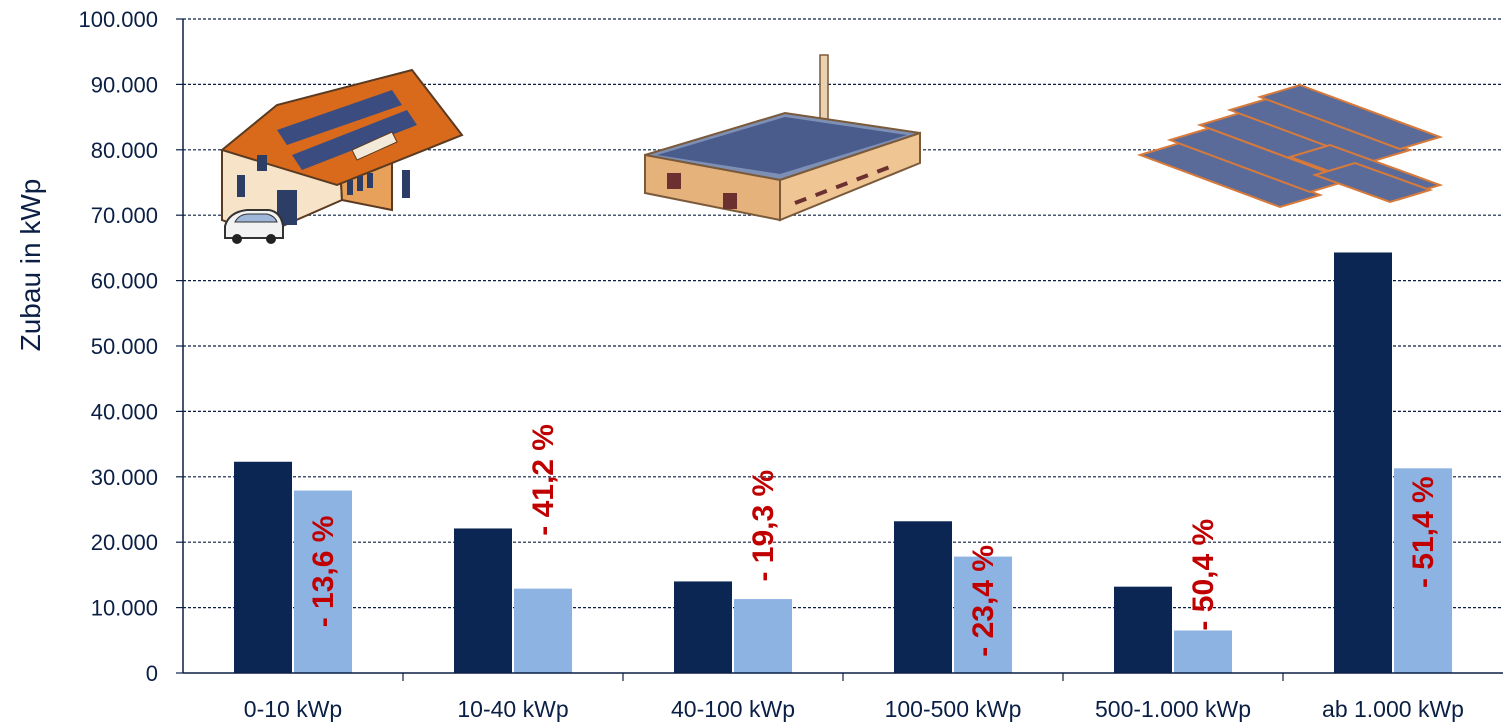  Describe the element at coordinates (953, 709) in the screenshot. I see `x-tick-label: 100-500 kWp` at that location.